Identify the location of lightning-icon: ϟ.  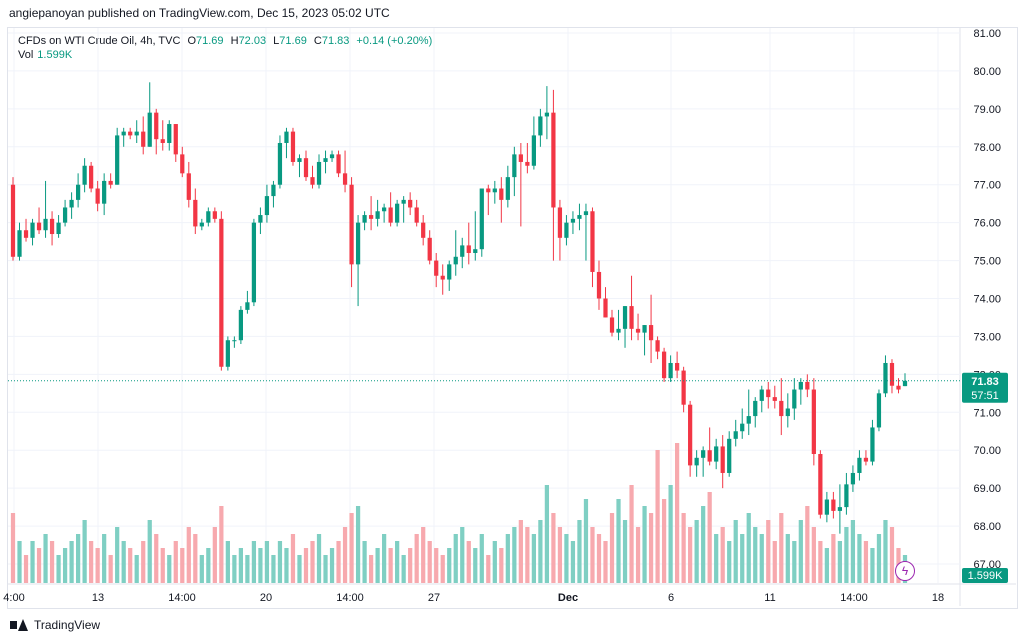
(905, 571).